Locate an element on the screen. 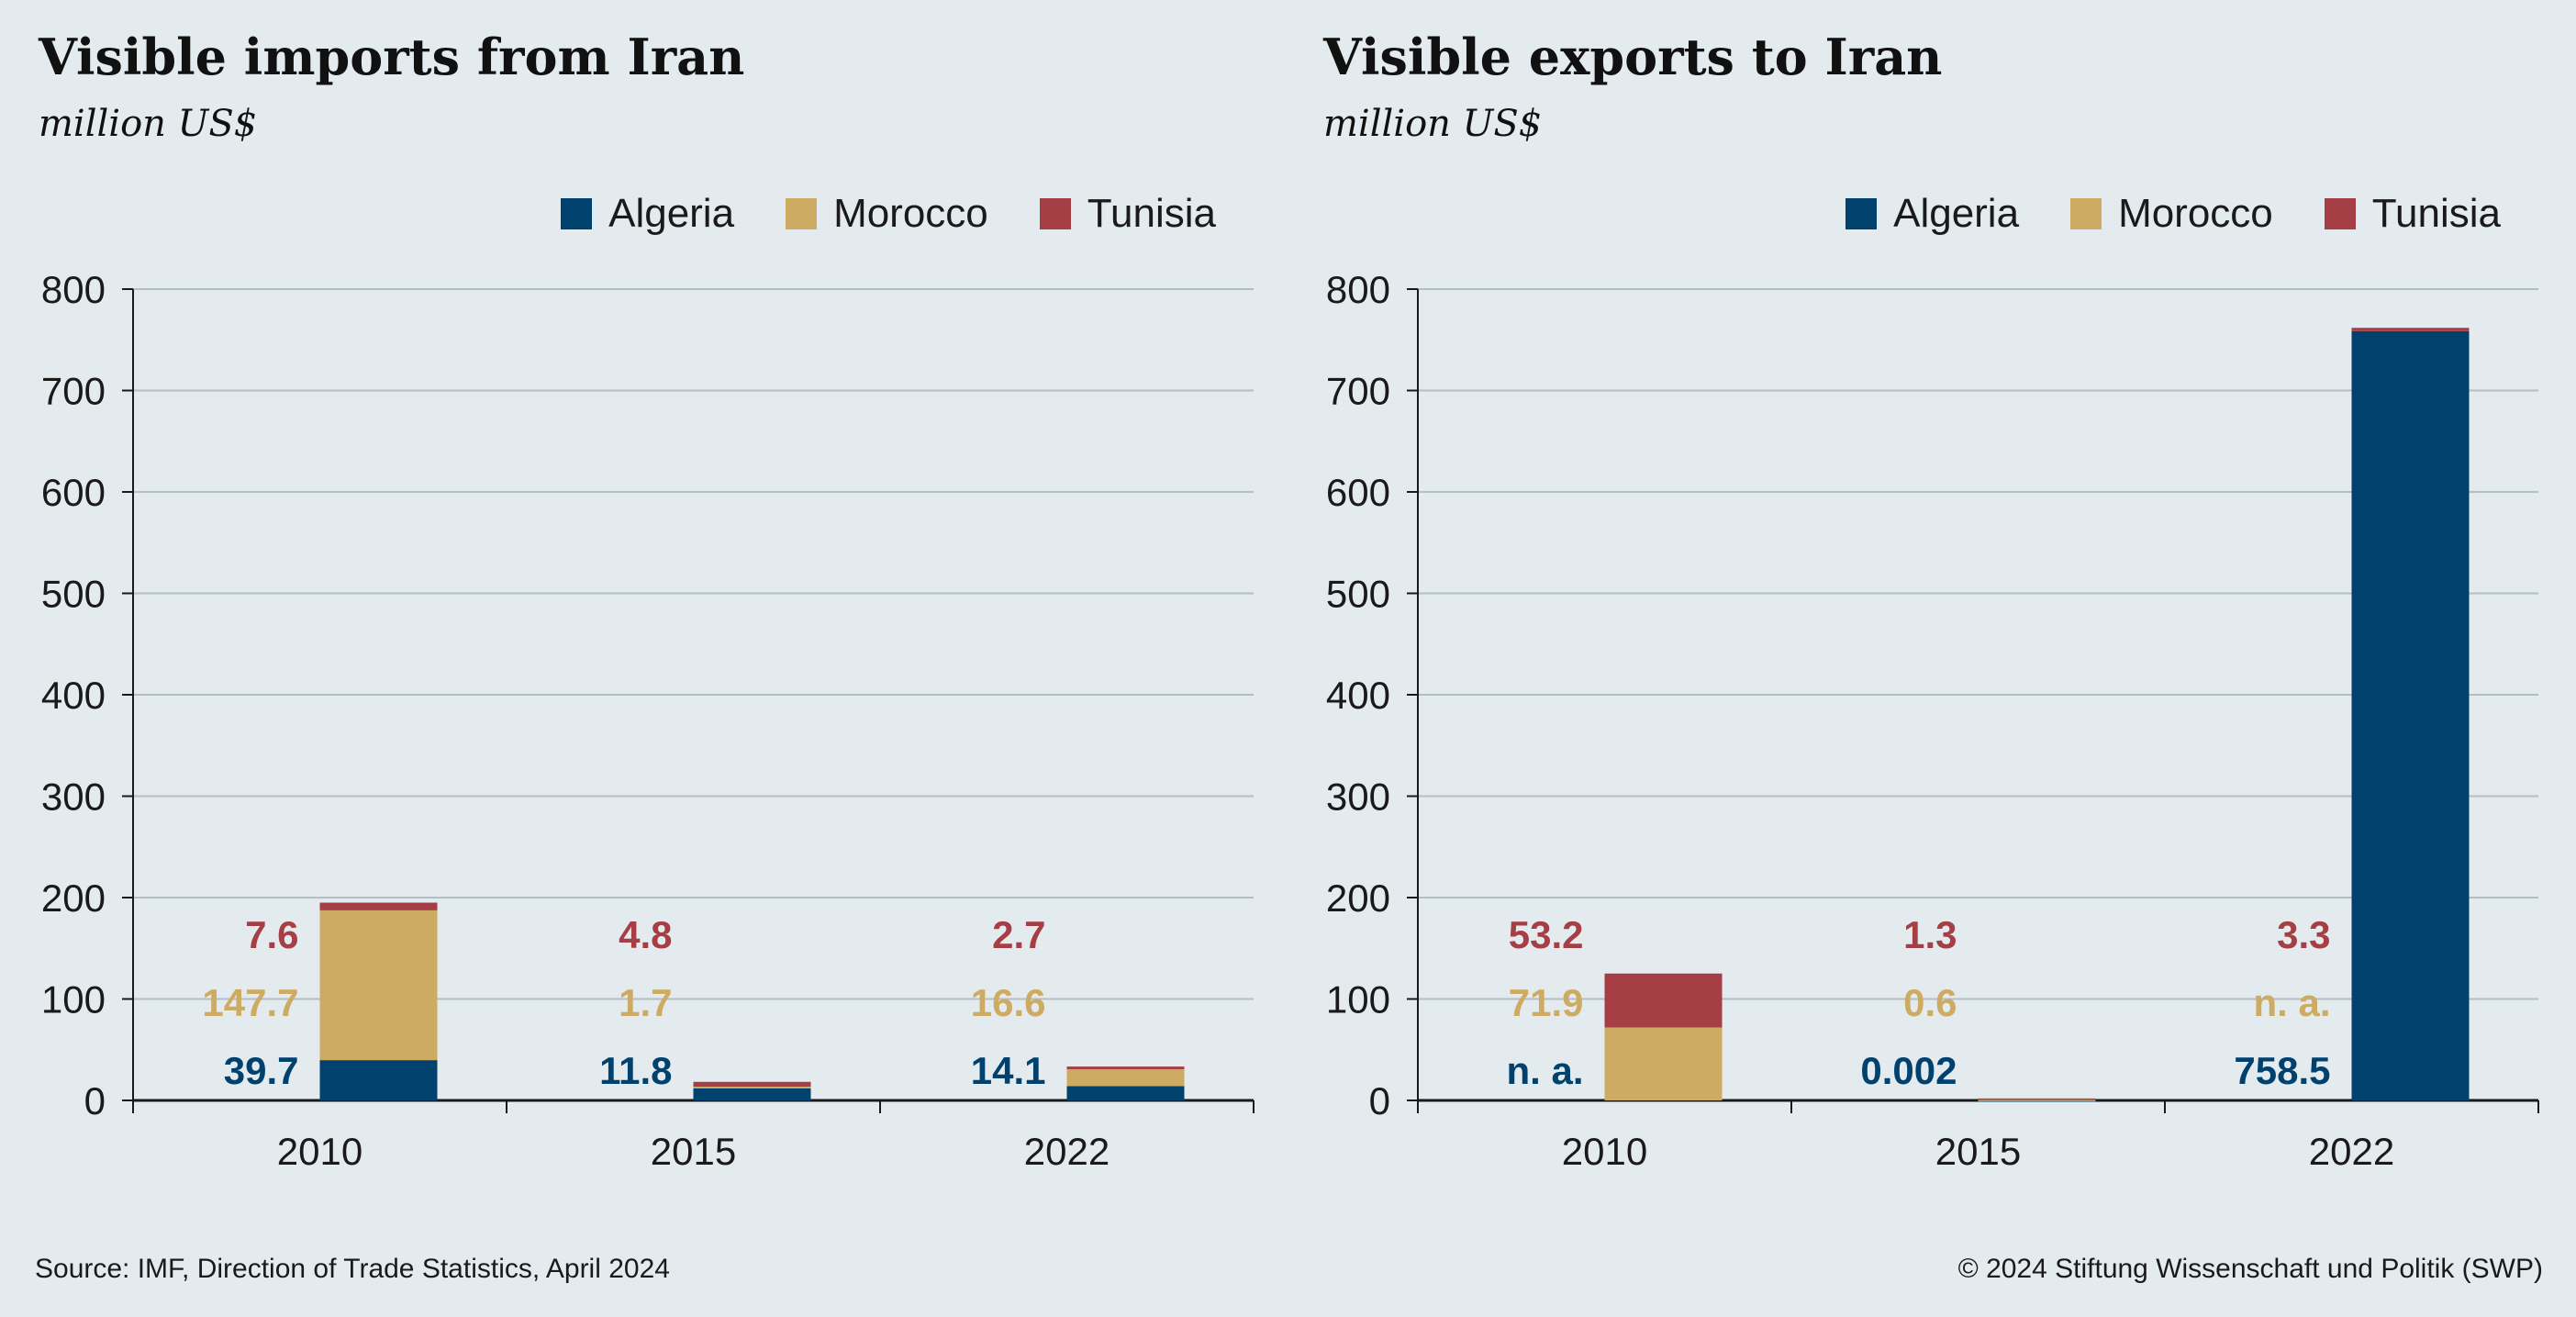 The width and height of the screenshot is (2576, 1317). data-label-tunisia: 7.6 is located at coordinates (271, 935).